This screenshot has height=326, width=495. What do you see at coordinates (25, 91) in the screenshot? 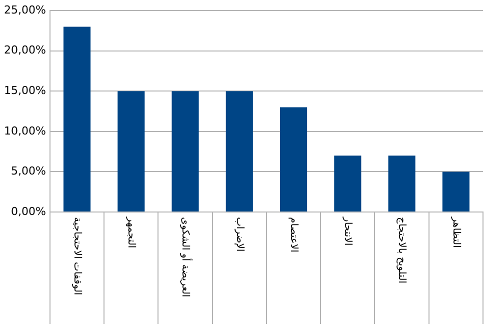
I see `y-tick-label: 15,00%` at bounding box center [25, 91].